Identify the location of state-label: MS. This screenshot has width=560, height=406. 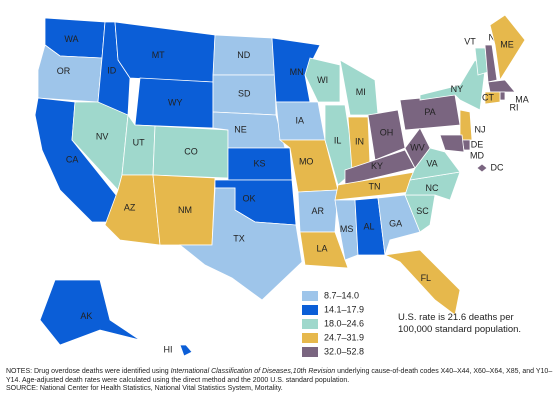
(347, 229).